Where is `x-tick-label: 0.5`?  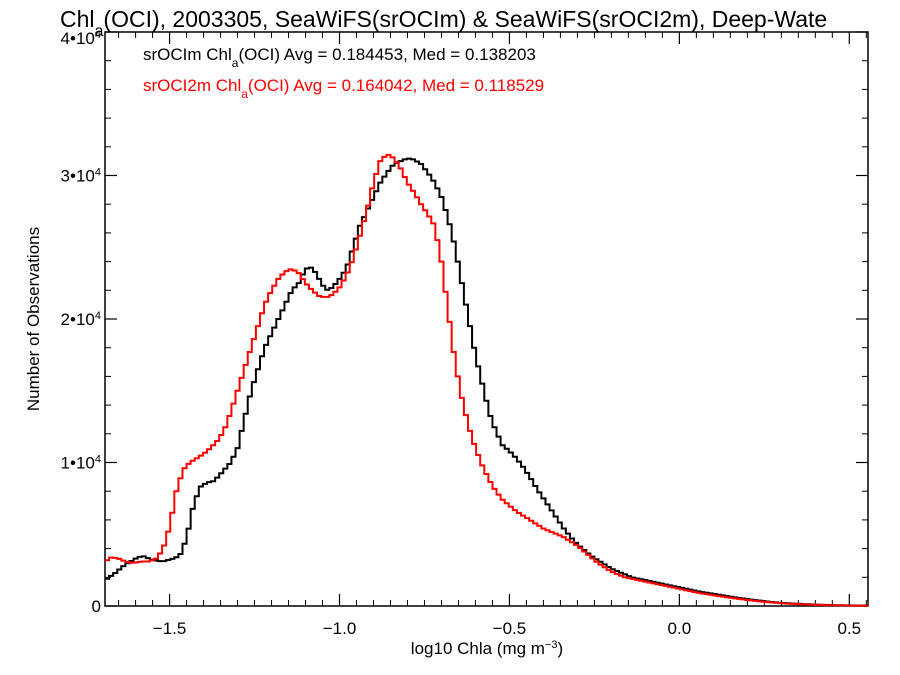 x-tick-label: 0.5 is located at coordinates (849, 628).